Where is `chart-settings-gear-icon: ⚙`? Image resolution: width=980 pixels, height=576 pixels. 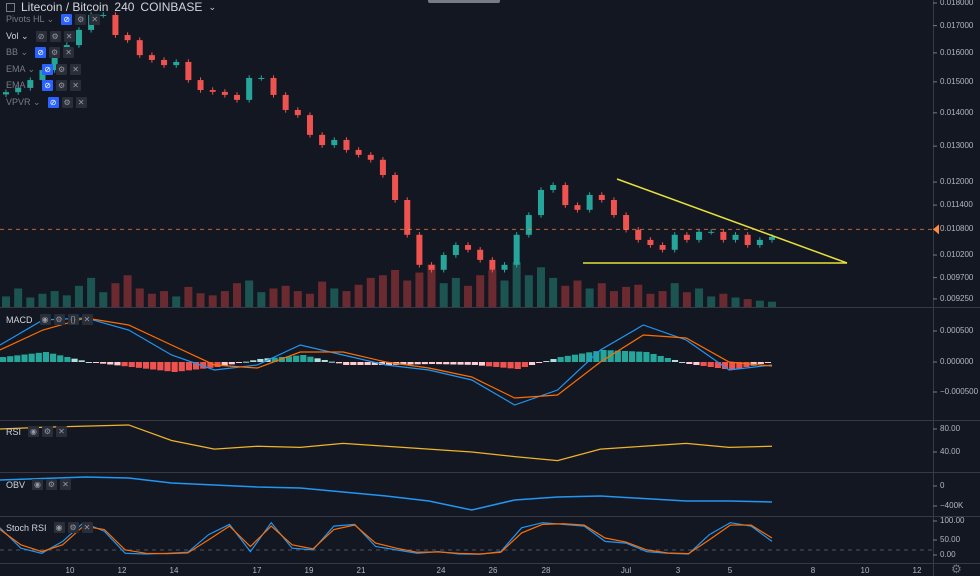
chart-settings-gear-icon: ⚙ is located at coordinates (956, 569).